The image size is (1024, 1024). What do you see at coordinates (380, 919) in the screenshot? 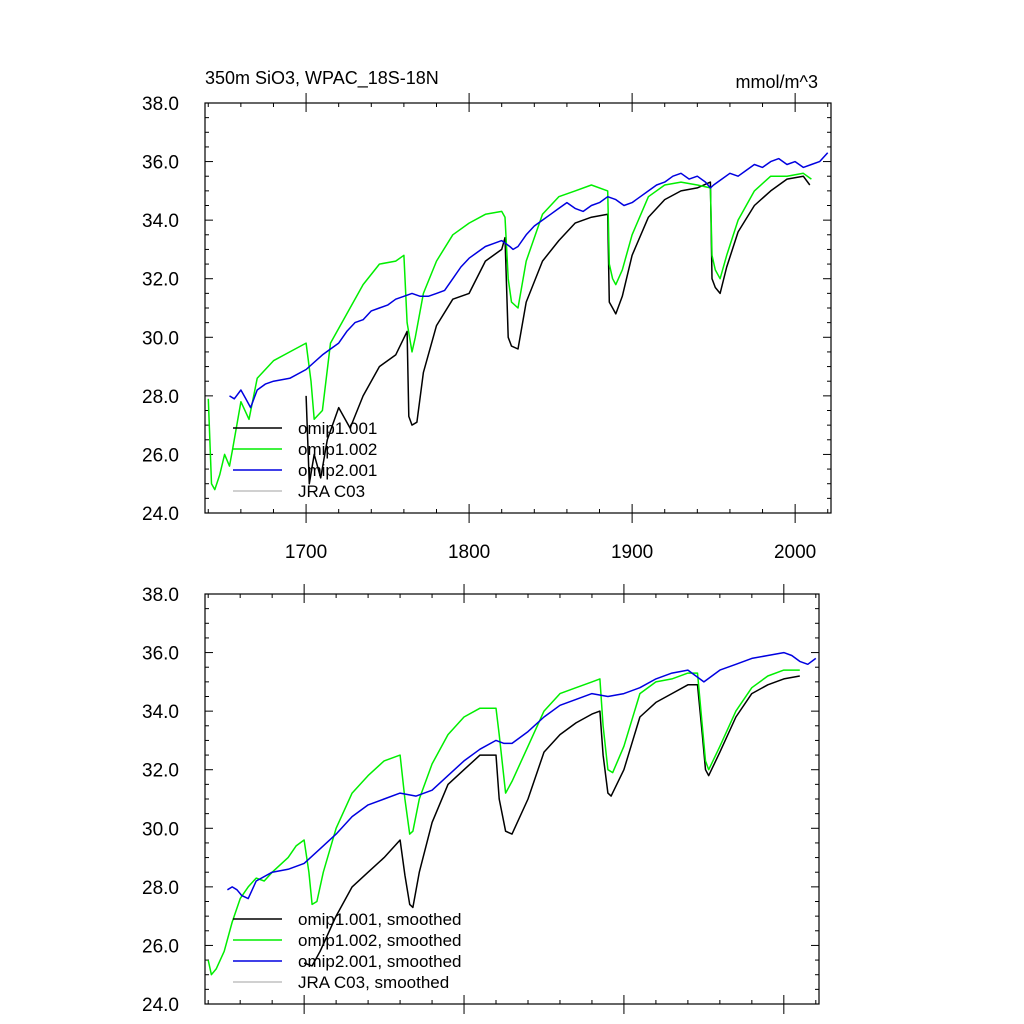
I see `legend-label: omip1.001, smoothed` at bounding box center [380, 919].